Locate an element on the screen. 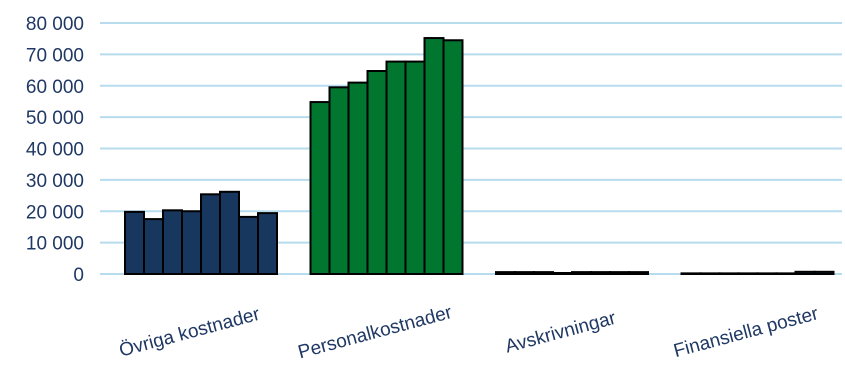 The width and height of the screenshot is (845, 371). y-tick-label: 0 is located at coordinates (78, 275).